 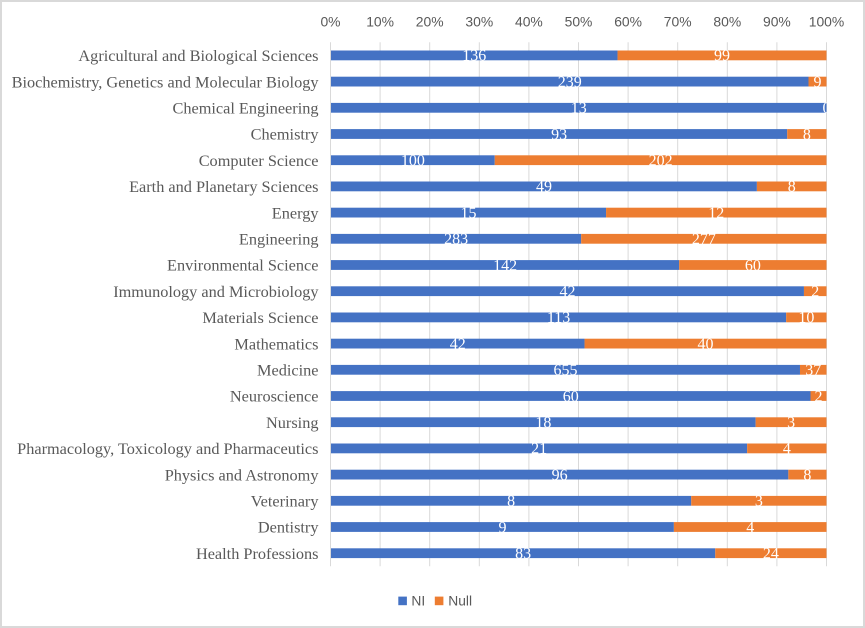 I want to click on svg-text: 20%, so click(x=430, y=22).